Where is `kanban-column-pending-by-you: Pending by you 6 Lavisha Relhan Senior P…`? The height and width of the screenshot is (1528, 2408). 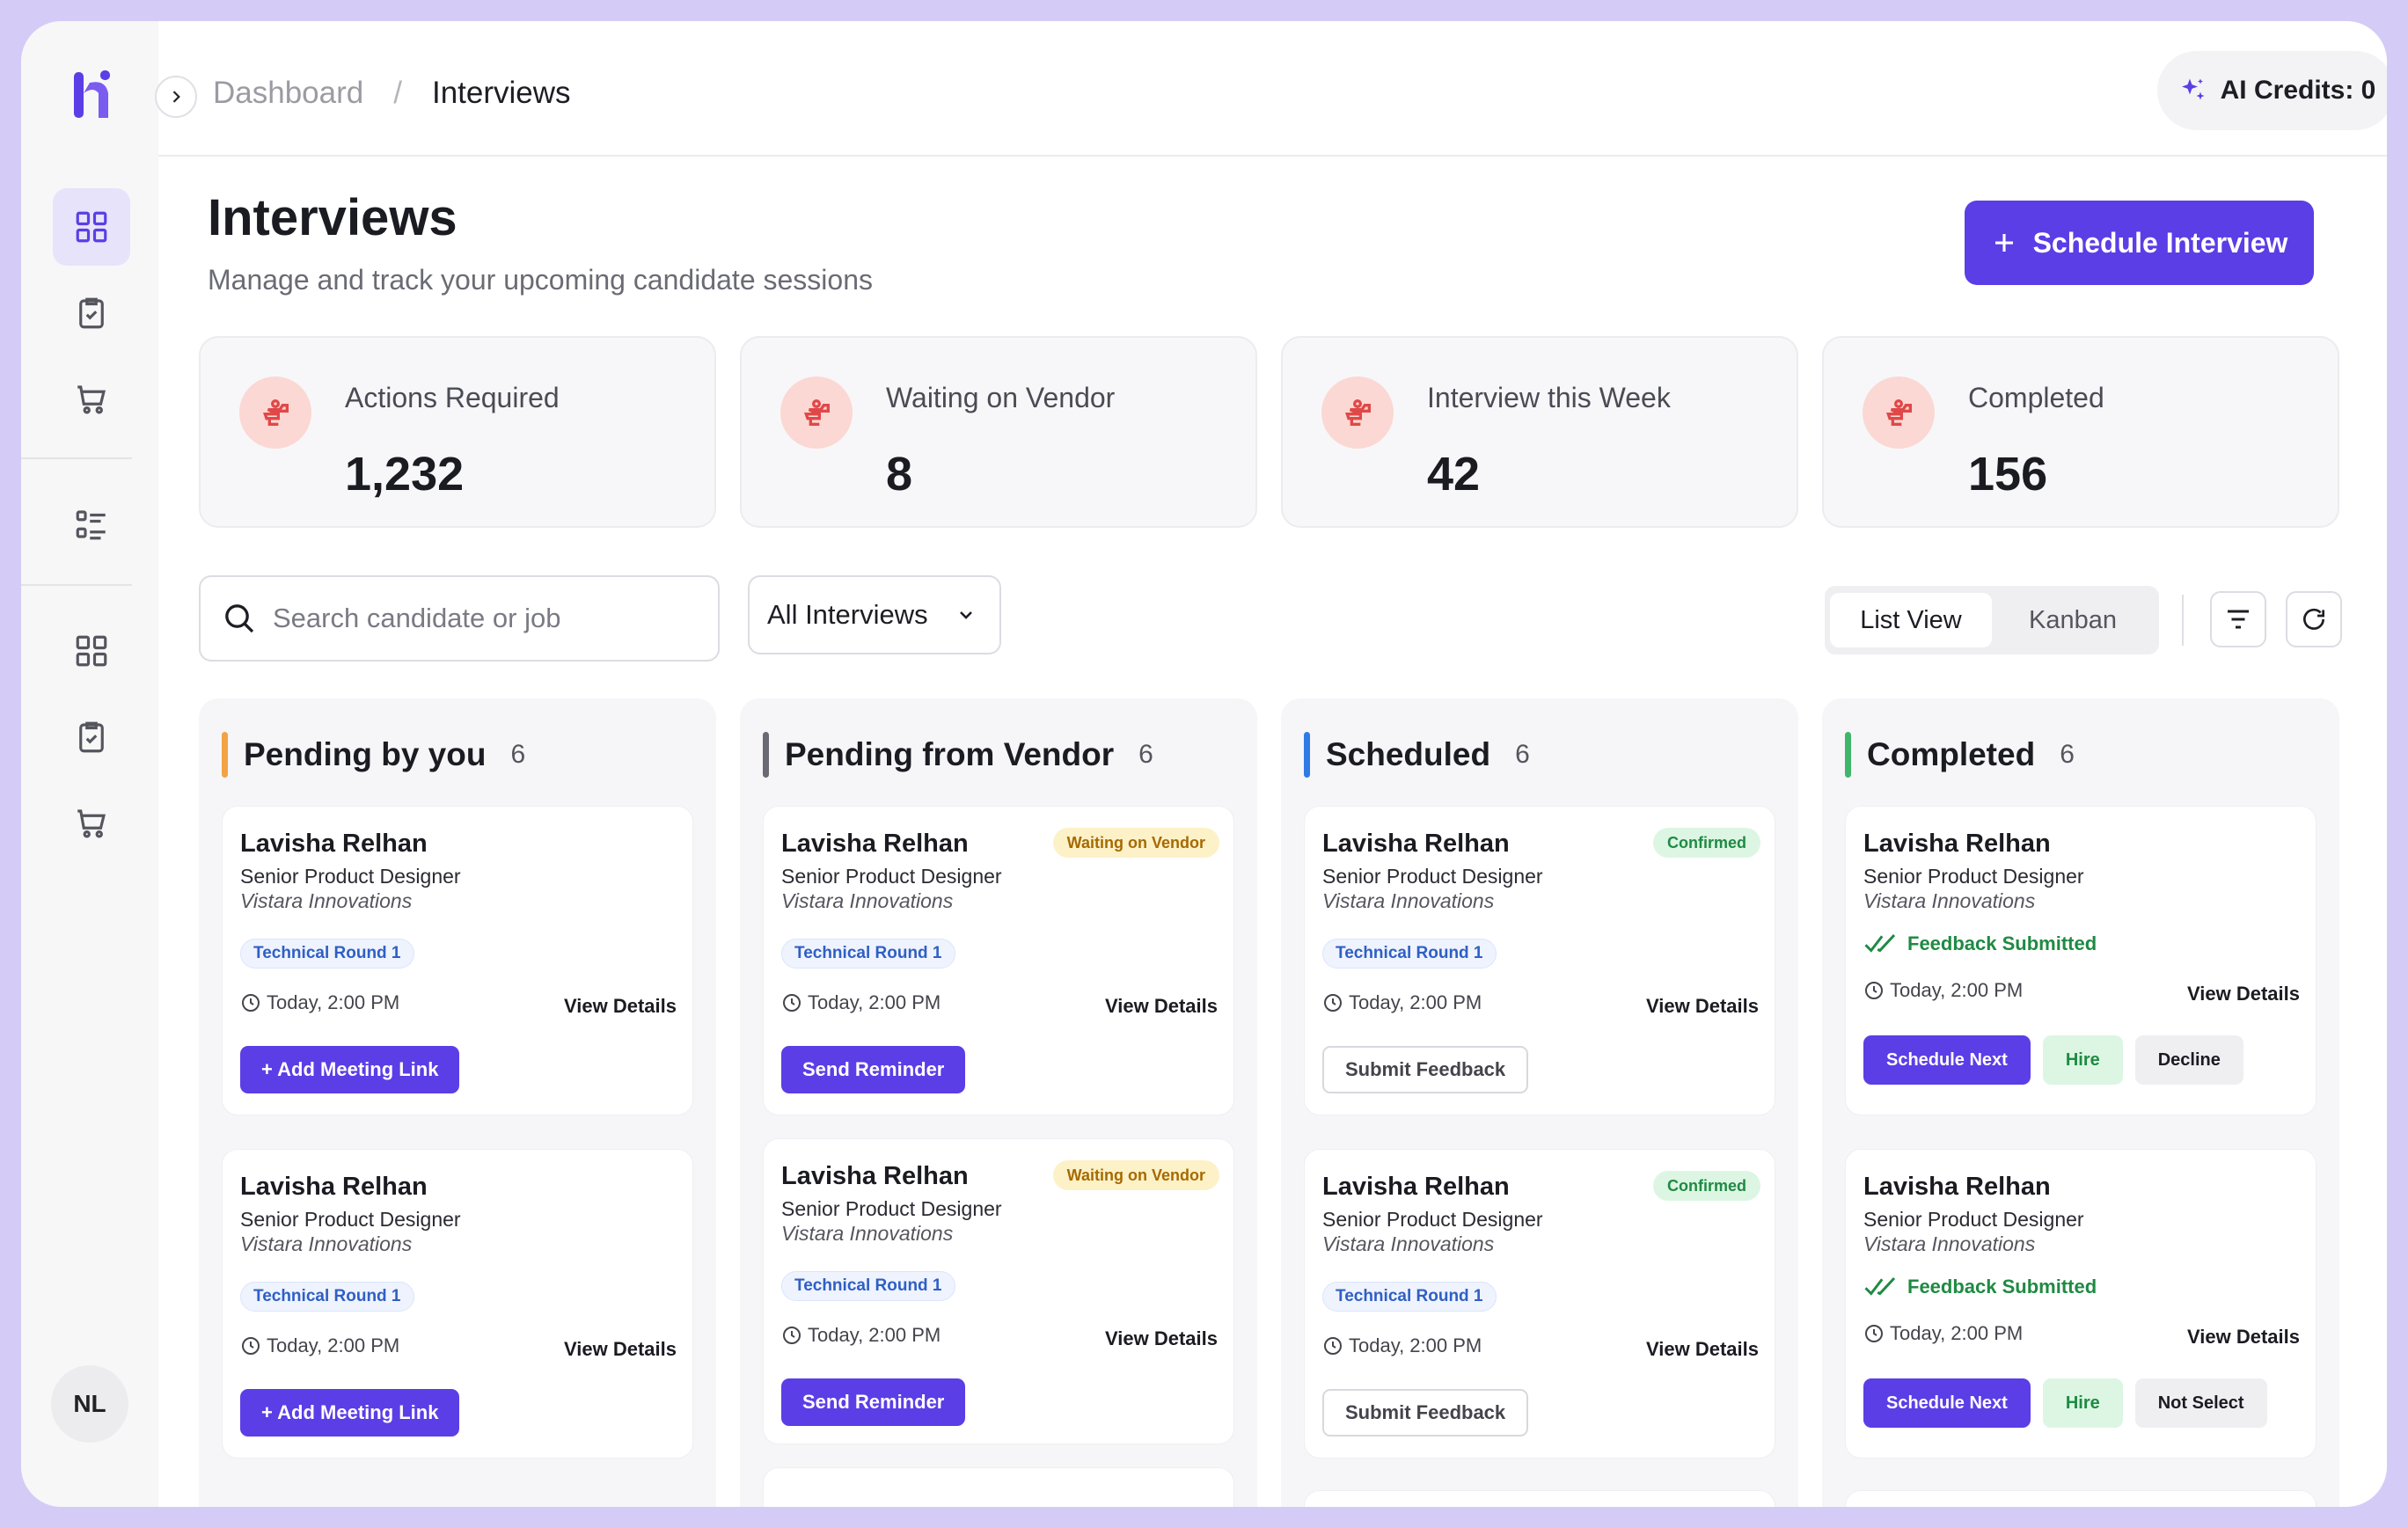 kanban-column-pending-by-you: Pending by you 6 Lavisha Relhan Senior P… is located at coordinates (457, 1102).